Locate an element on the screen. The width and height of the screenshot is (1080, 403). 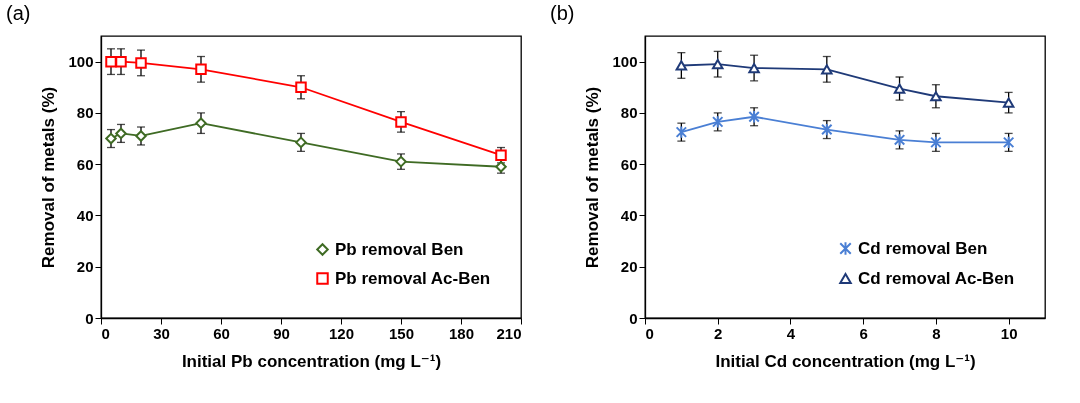
x-tick-label: 180 is located at coordinates (461, 333).